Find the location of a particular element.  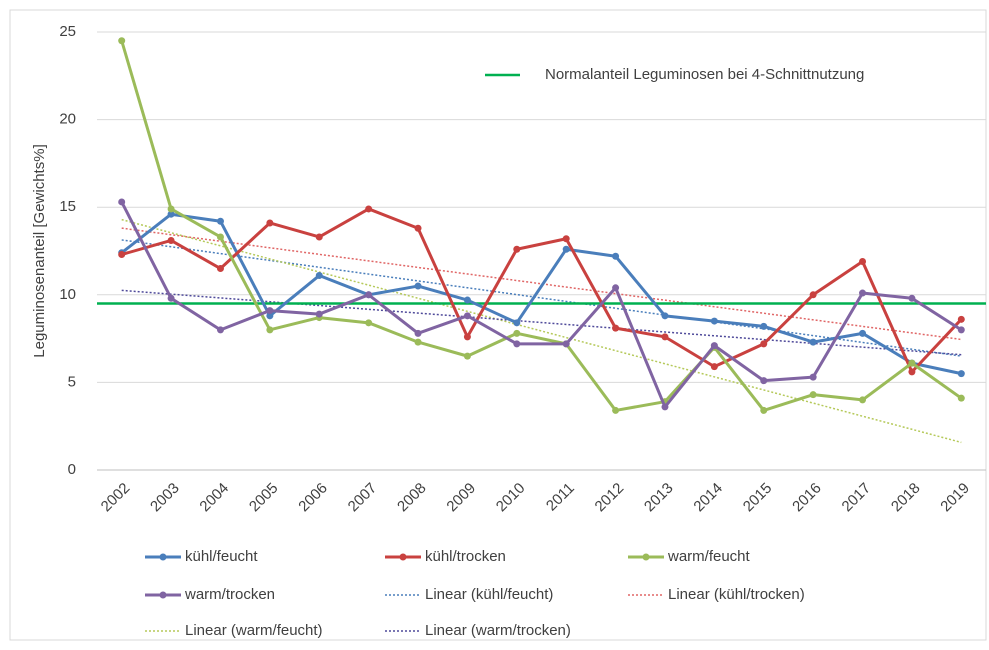

y-tick-label: 10 is located at coordinates (67, 294).